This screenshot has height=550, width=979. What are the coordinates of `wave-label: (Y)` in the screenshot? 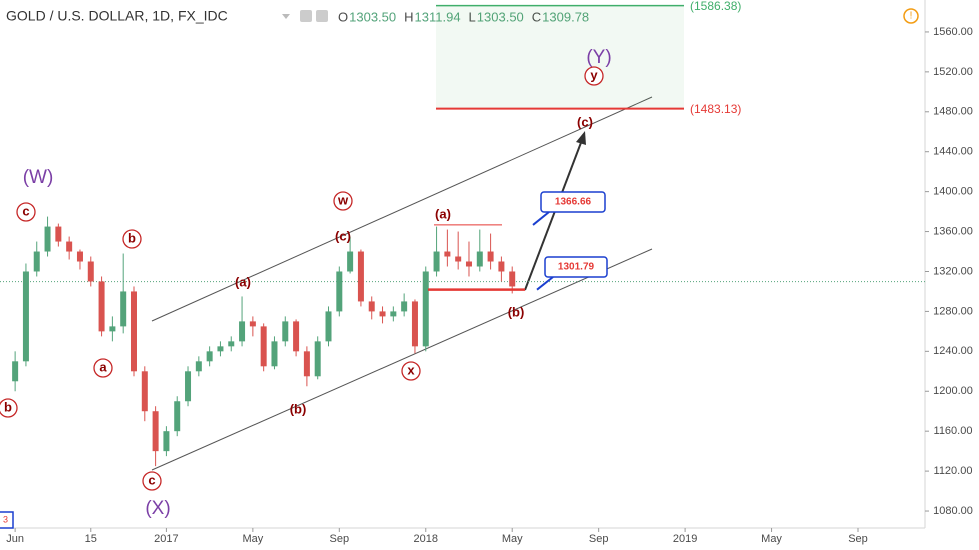 It's located at (598, 57).